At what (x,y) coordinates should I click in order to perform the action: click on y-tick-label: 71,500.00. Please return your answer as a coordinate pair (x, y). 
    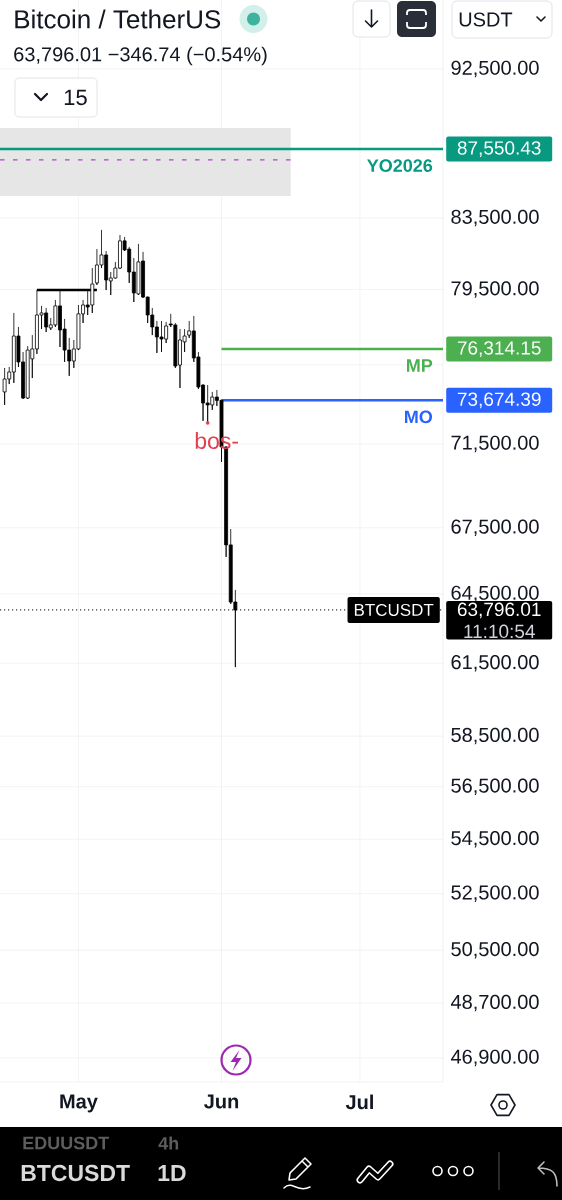
    Looking at the image, I should click on (495, 444).